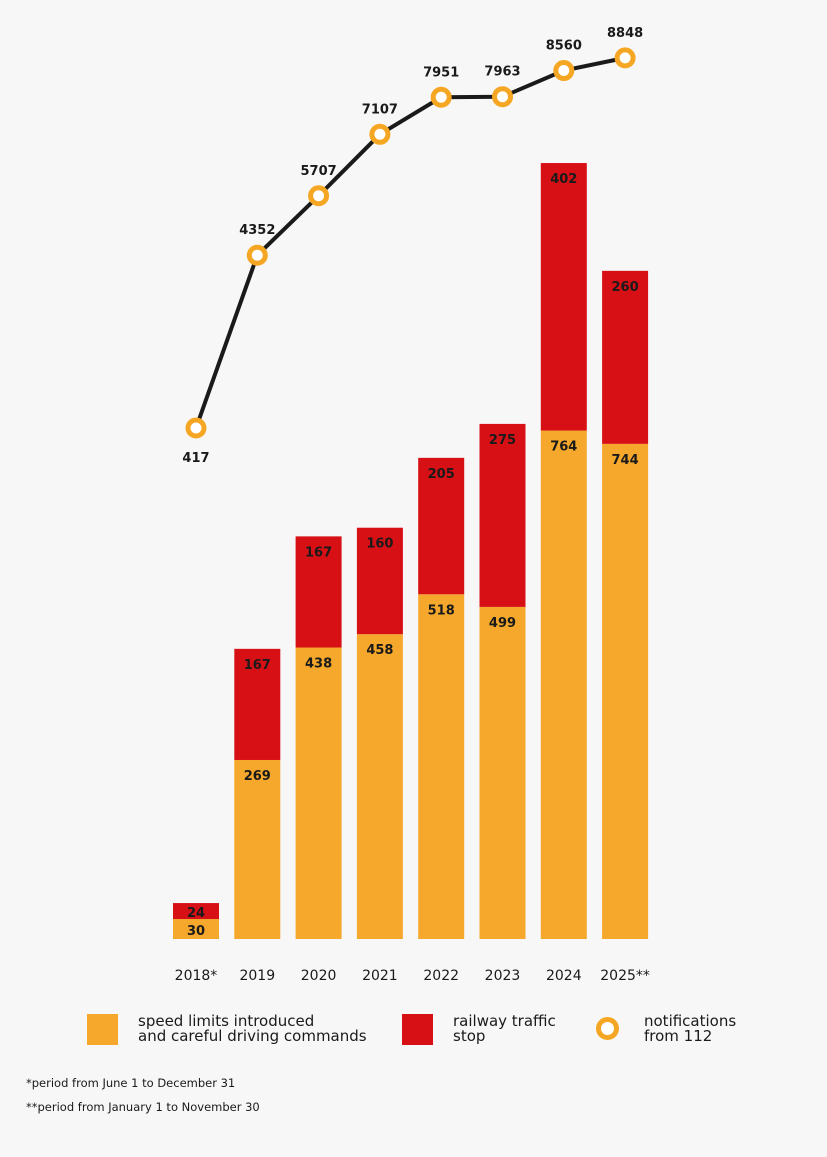 This screenshot has height=1157, width=827. I want to click on x-tick-label: 2023, so click(503, 976).